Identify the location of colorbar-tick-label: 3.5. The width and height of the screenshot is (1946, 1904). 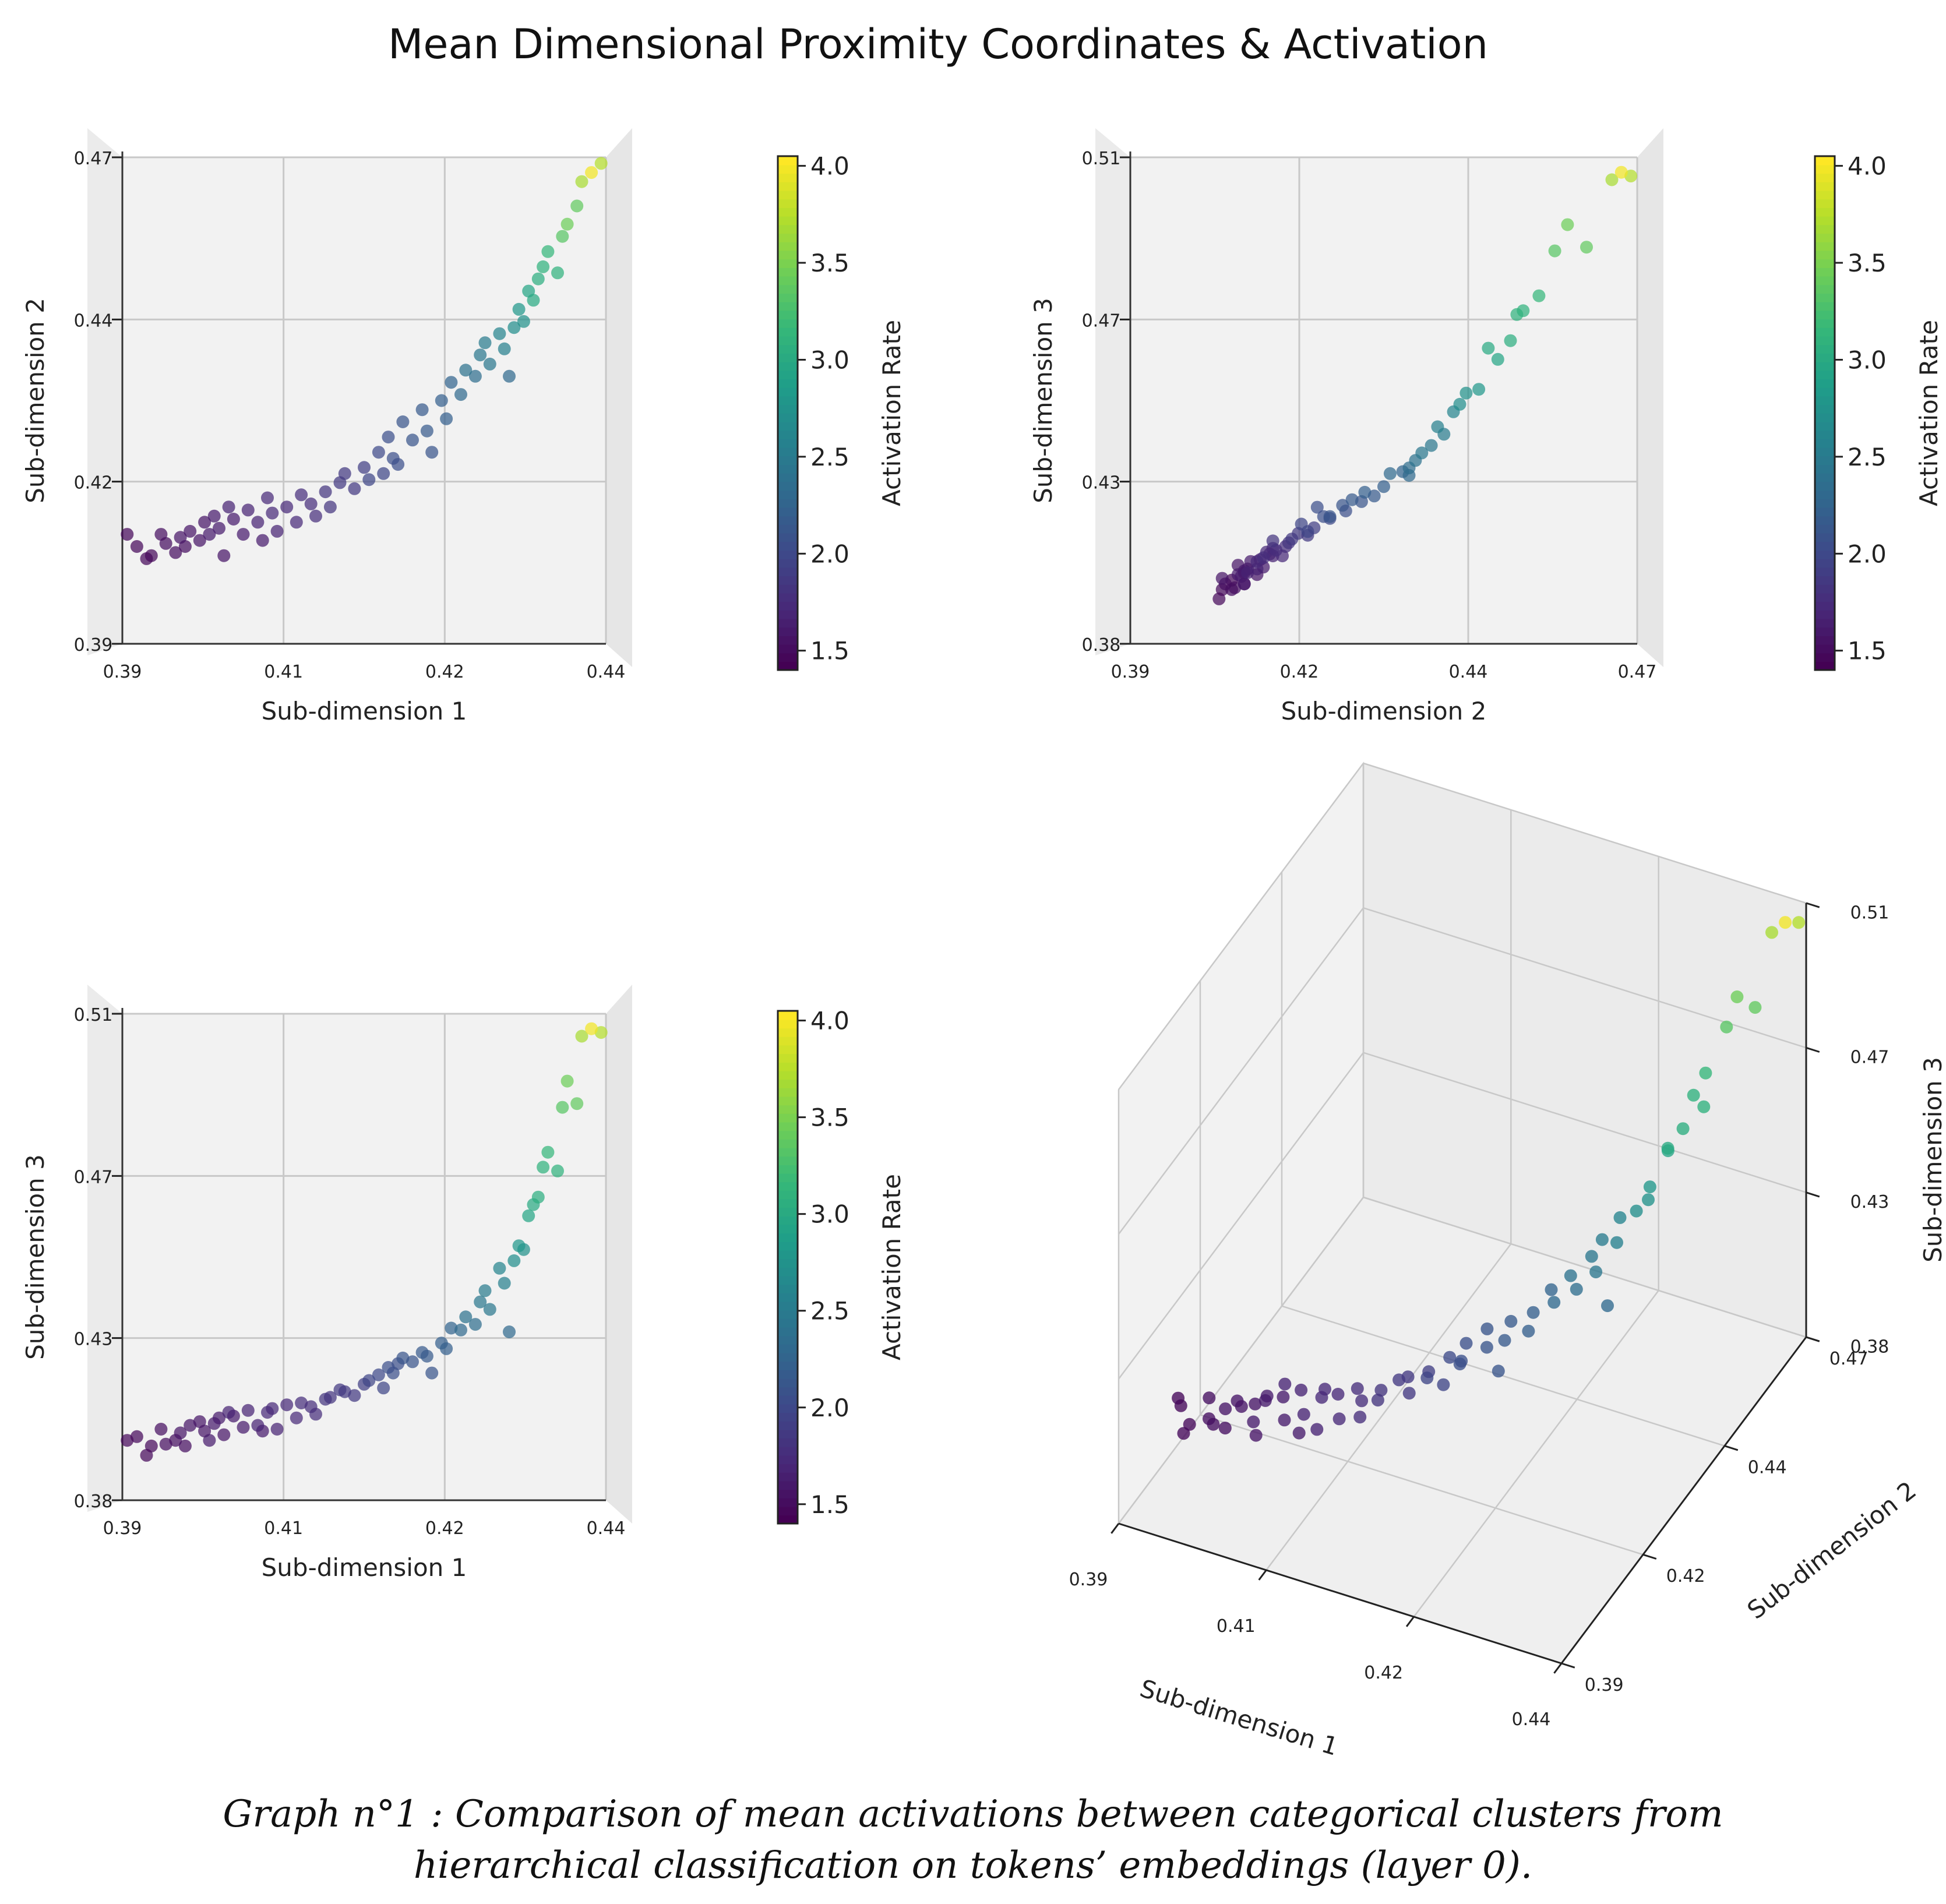
(829, 263).